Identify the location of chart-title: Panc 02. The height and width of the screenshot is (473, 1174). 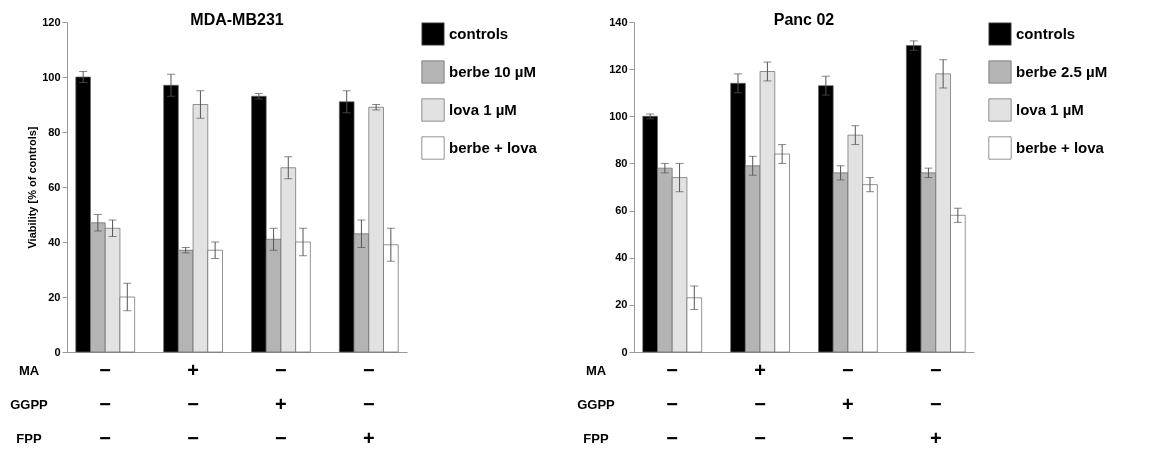
(804, 19).